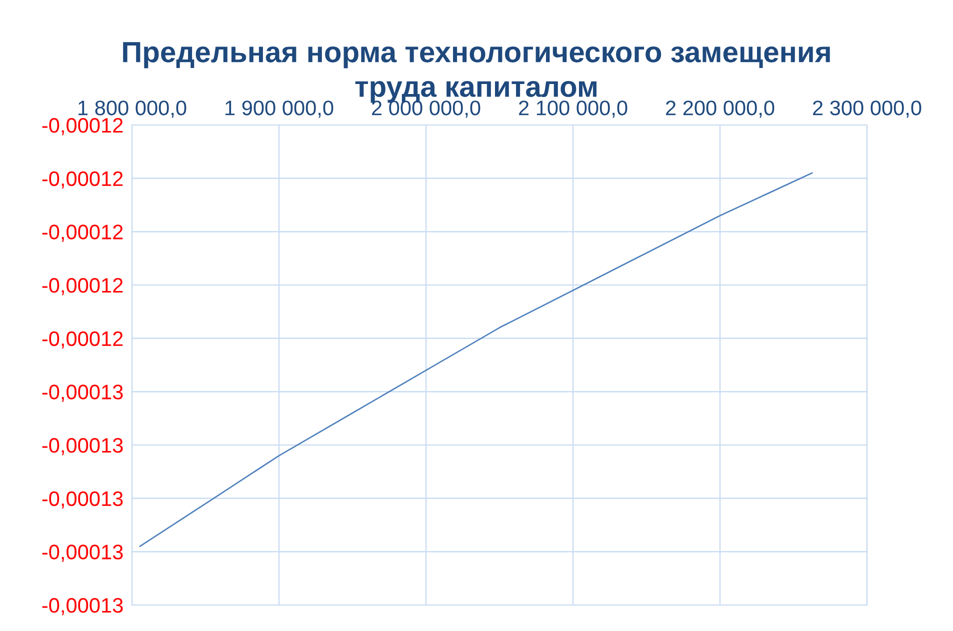 This screenshot has height=631, width=953. Describe the element at coordinates (867, 109) in the screenshot. I see `x-tick-label: 2 300 000,0` at that location.